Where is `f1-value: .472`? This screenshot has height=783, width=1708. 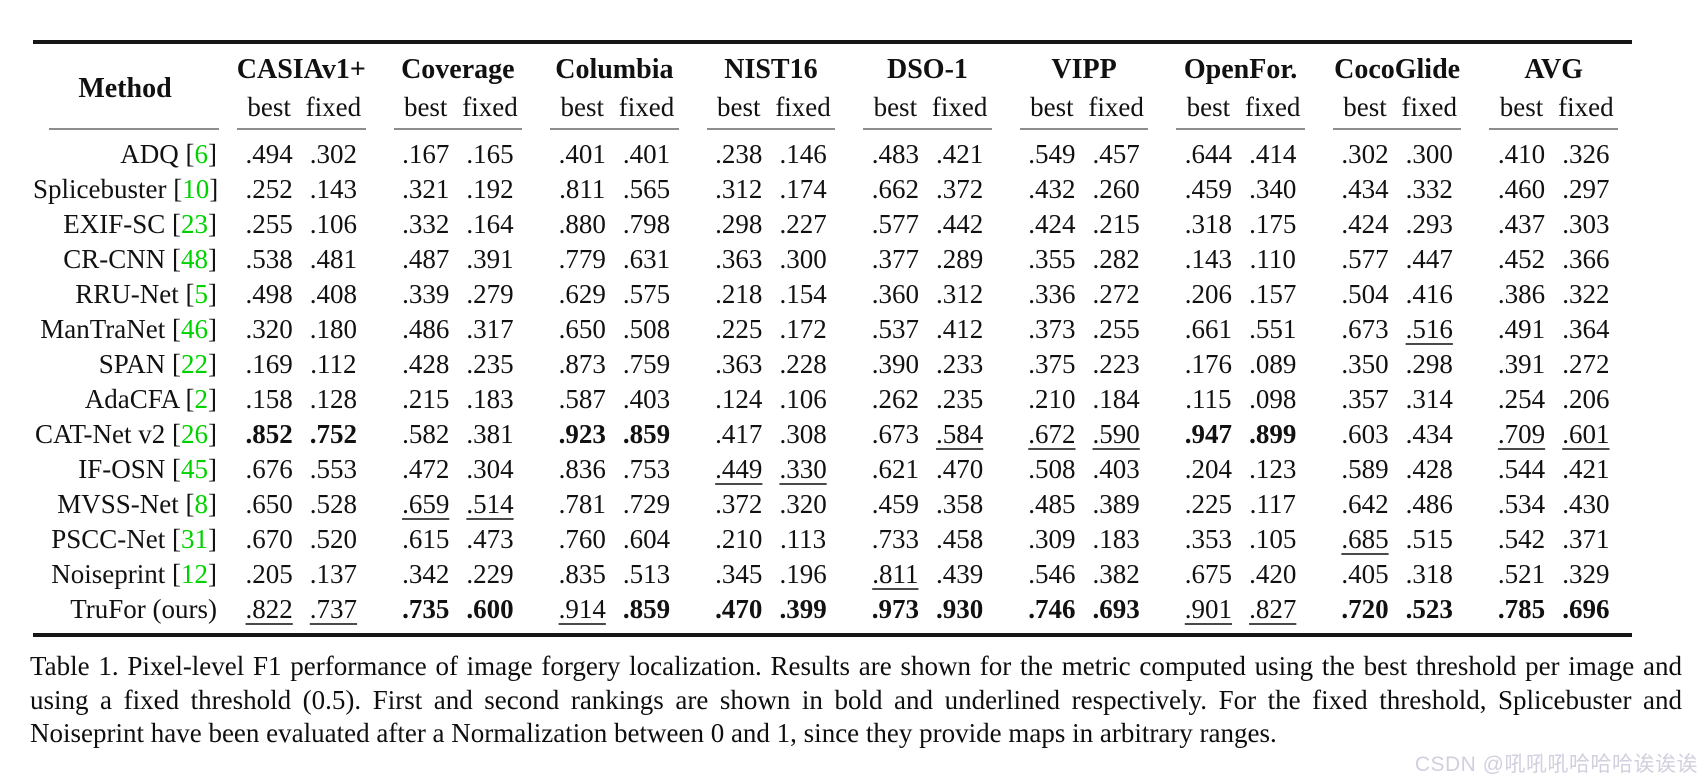 f1-value: .472 is located at coordinates (426, 469).